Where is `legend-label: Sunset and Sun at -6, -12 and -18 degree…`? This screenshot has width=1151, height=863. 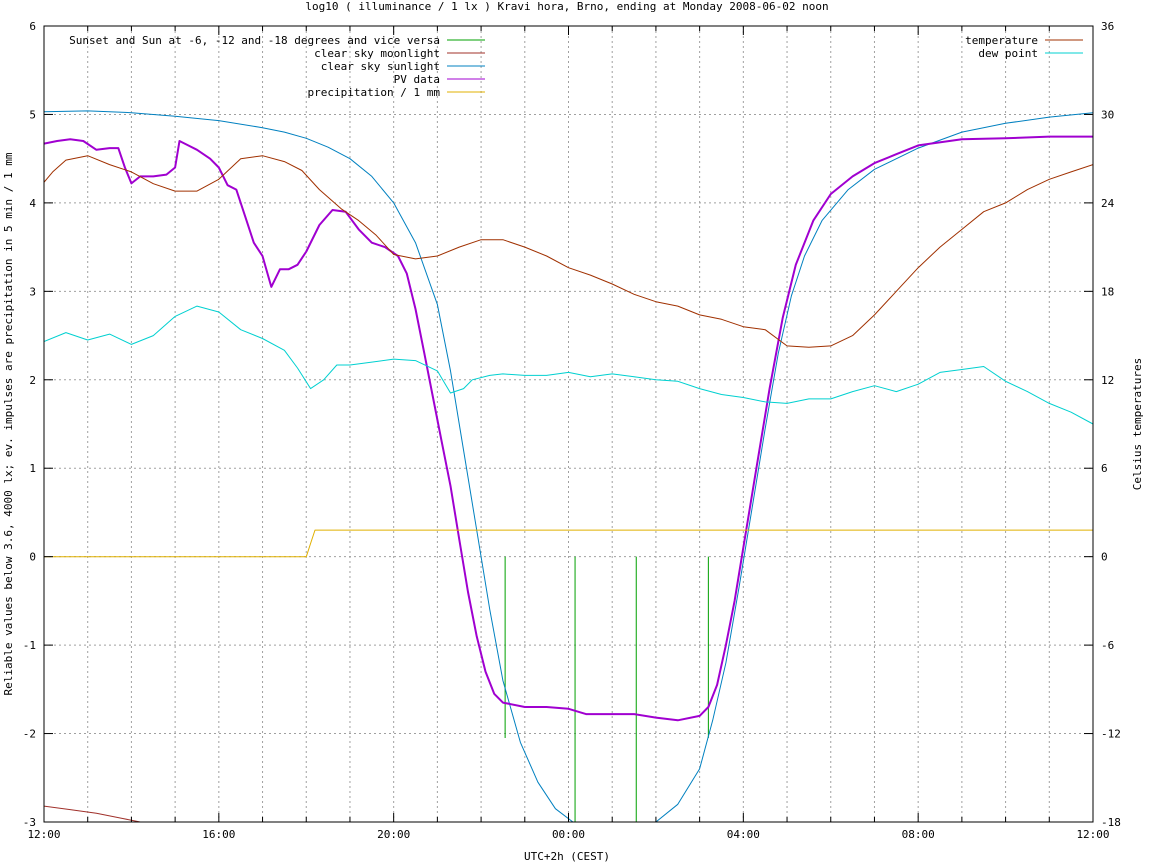
legend-label: Sunset and Sun at -6, -12 and -18 degree… is located at coordinates (254, 40).